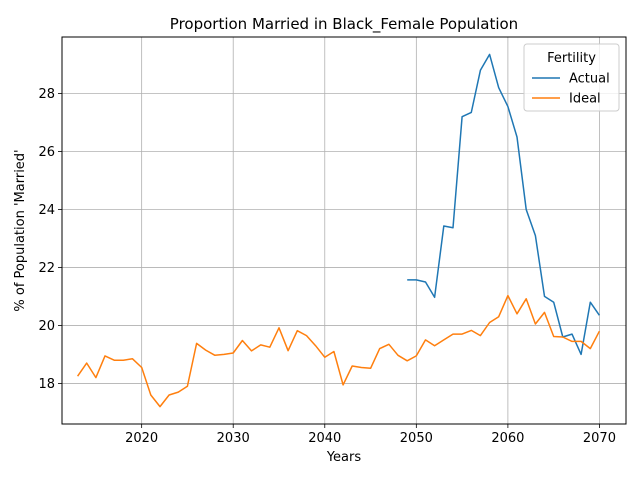 Image resolution: width=640 pixels, height=480 pixels. Describe the element at coordinates (46, 268) in the screenshot. I see `y-tick-label: 22` at that location.